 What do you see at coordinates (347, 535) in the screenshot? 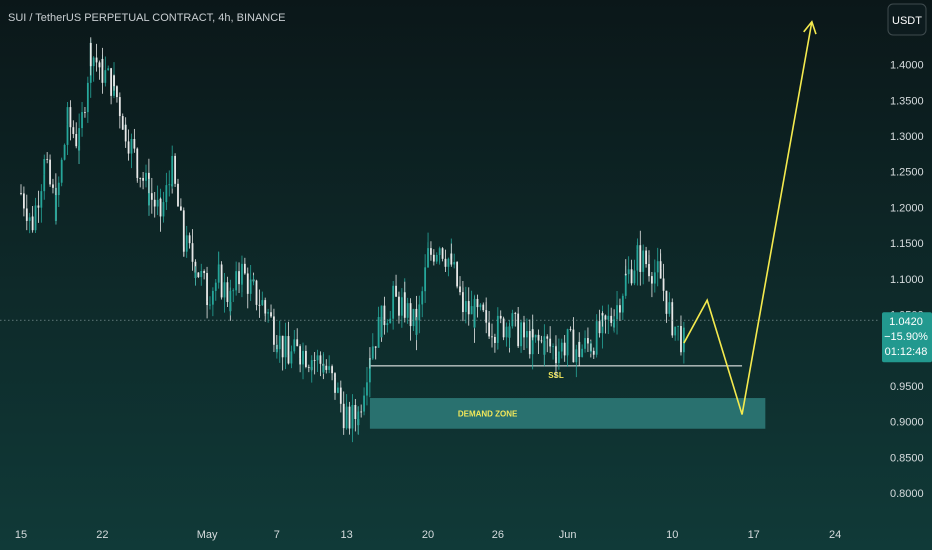
I see `x-tick-label: 13` at bounding box center [347, 535].